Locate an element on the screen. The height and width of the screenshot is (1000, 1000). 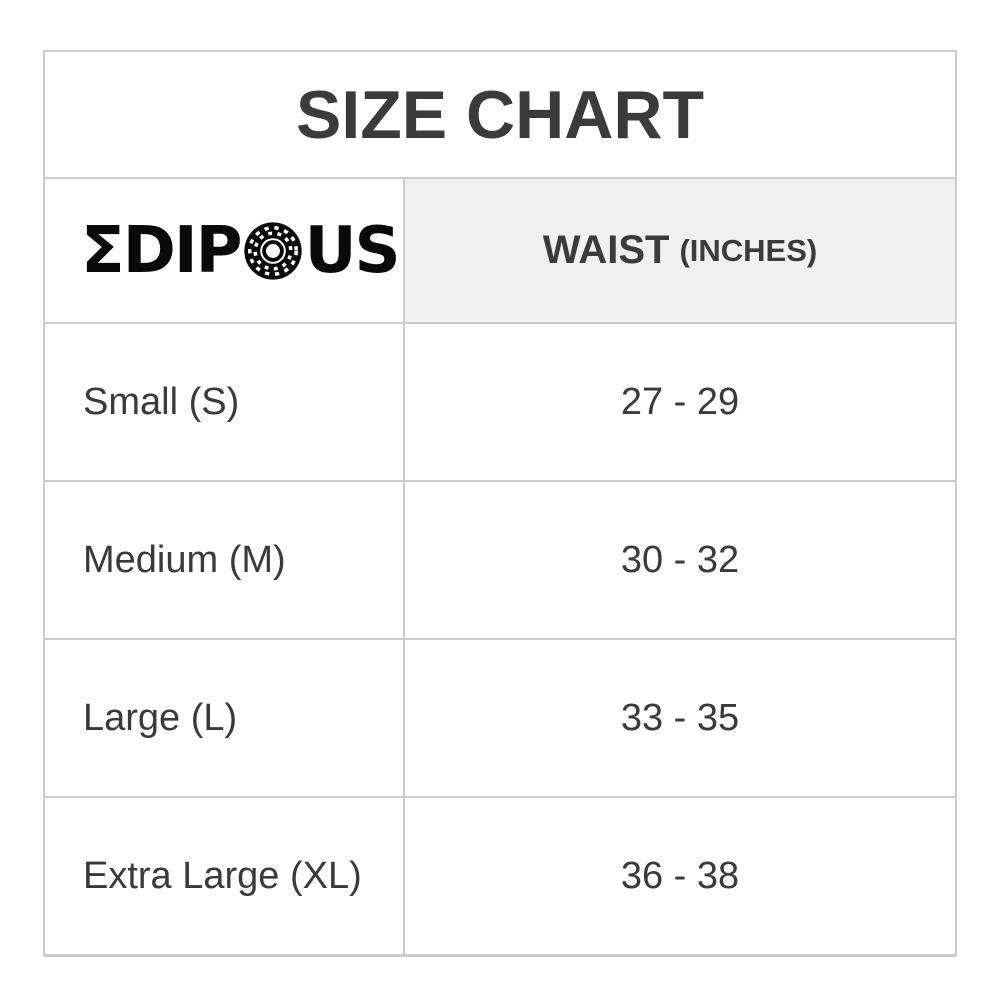
page-title: SIZE CHART is located at coordinates (500, 114).